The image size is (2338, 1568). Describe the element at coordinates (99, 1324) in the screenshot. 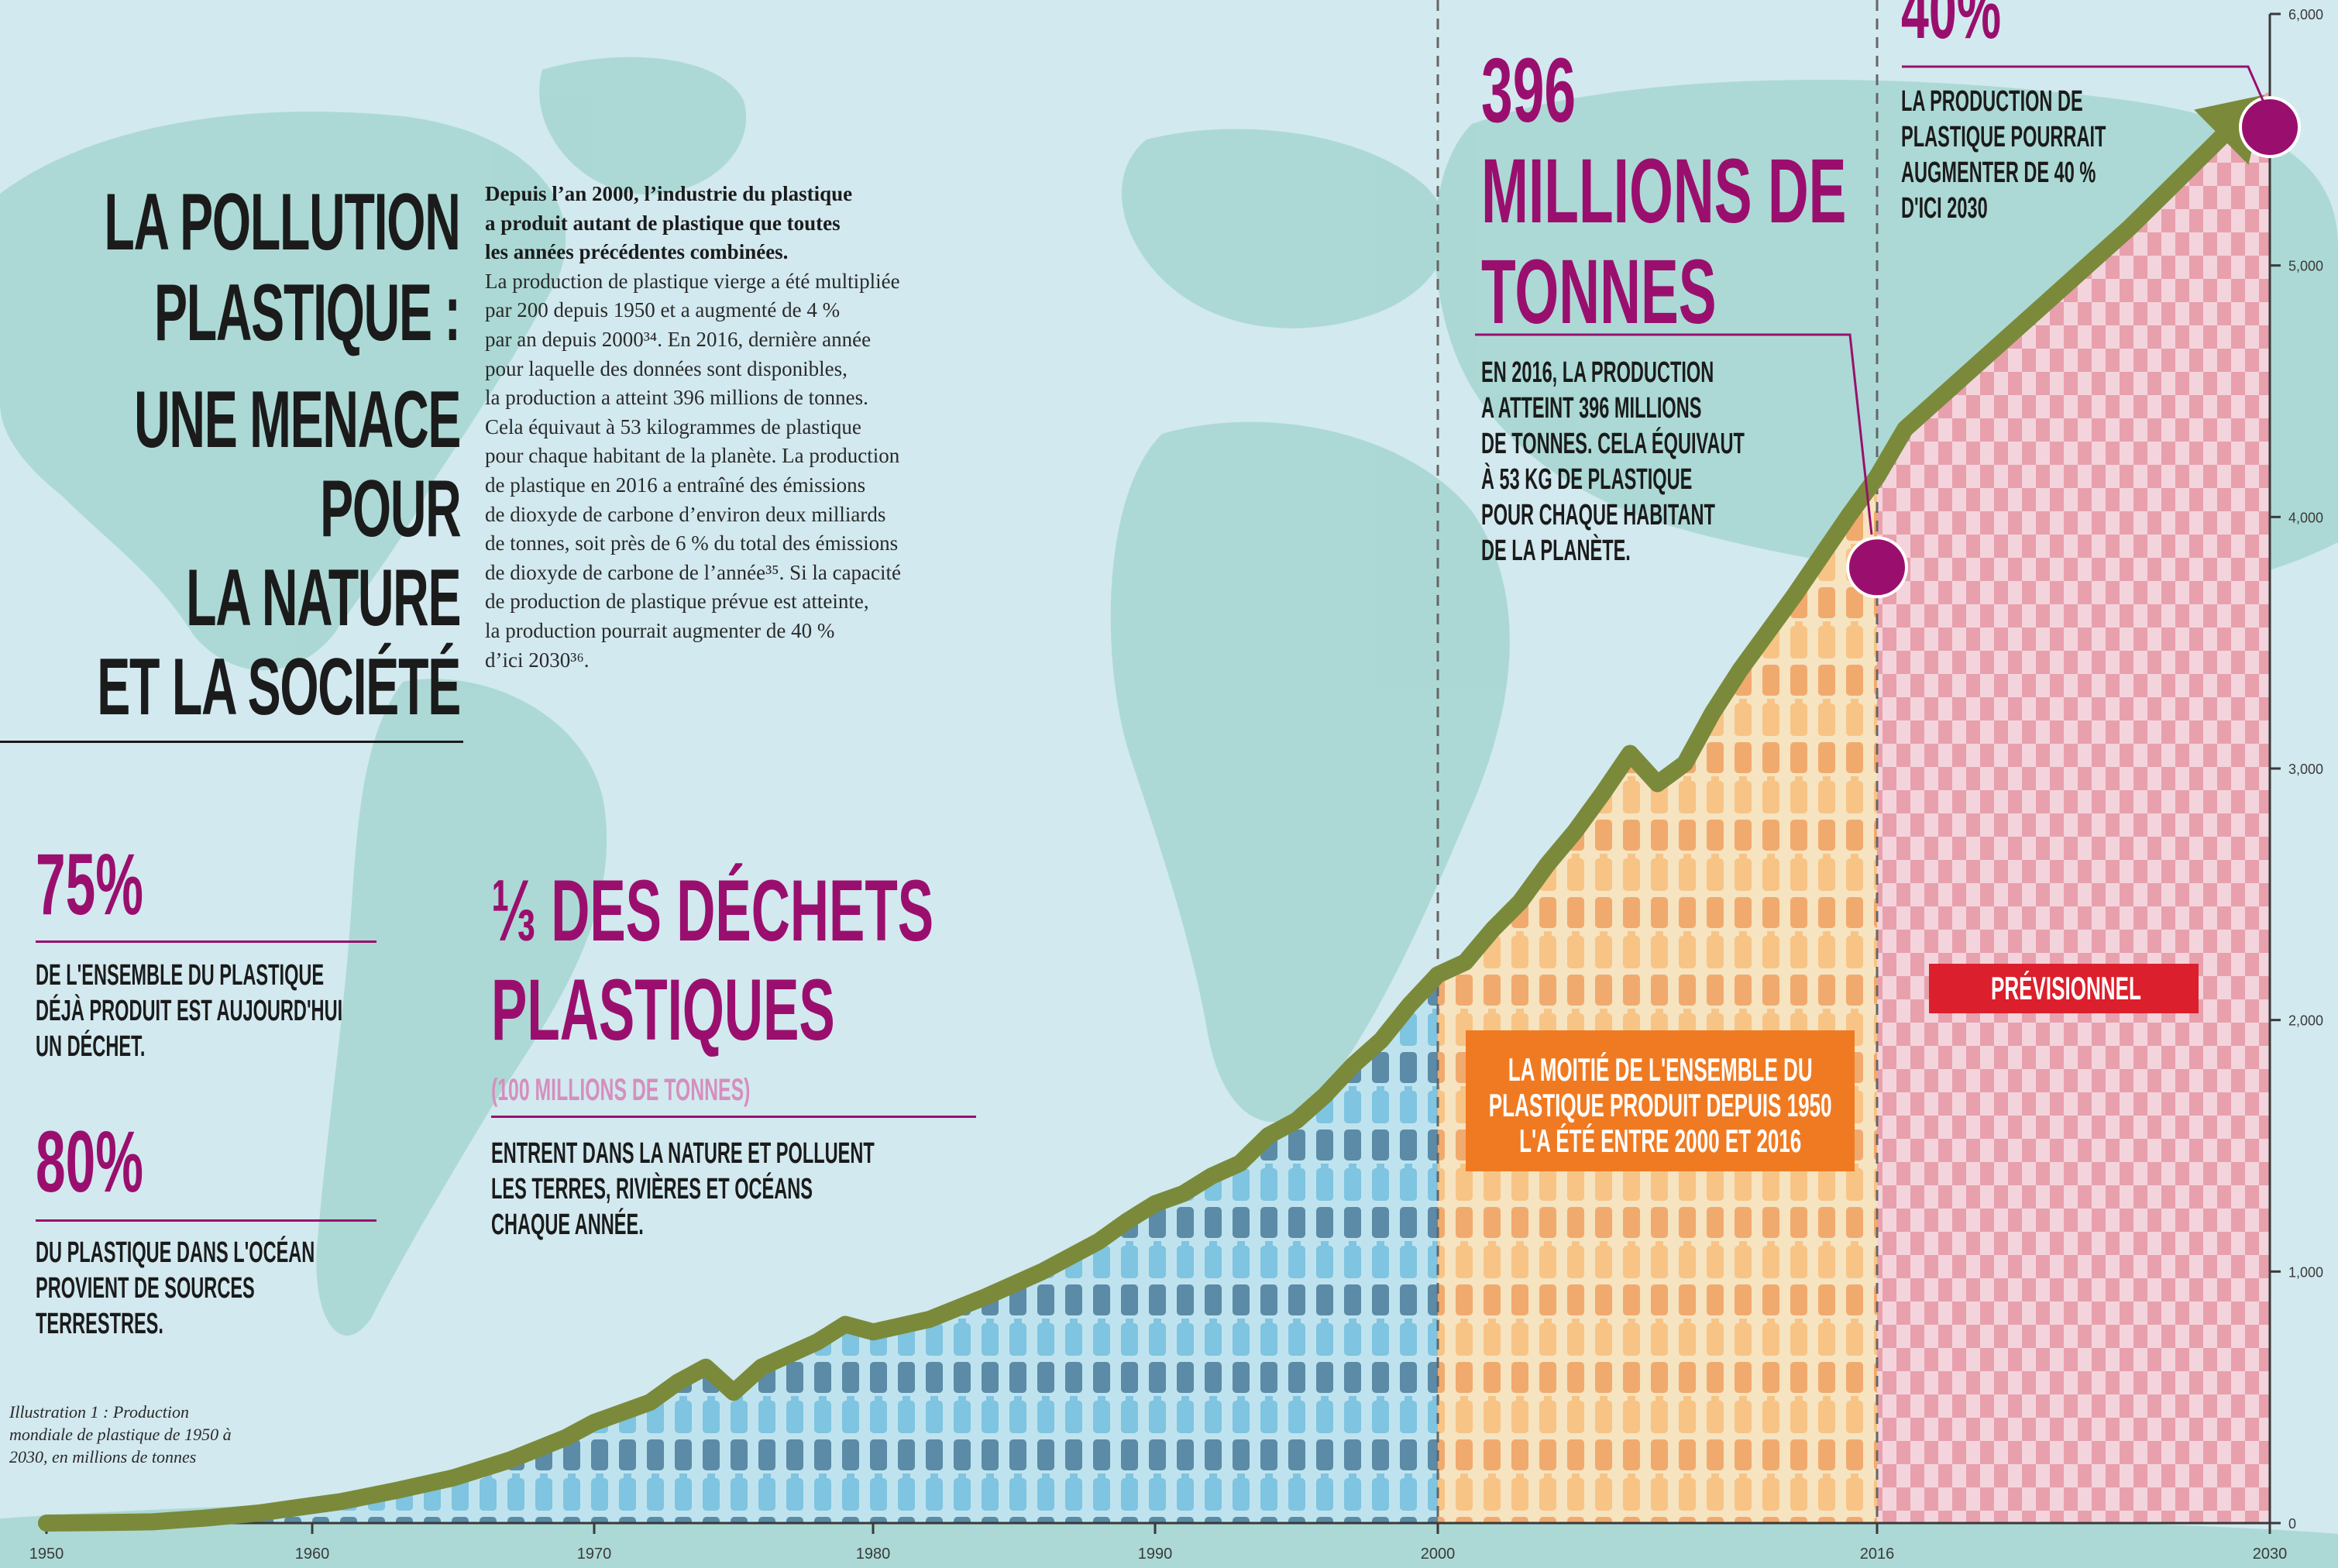

I see `stat-80-line-3: TERRESTRES.` at that location.